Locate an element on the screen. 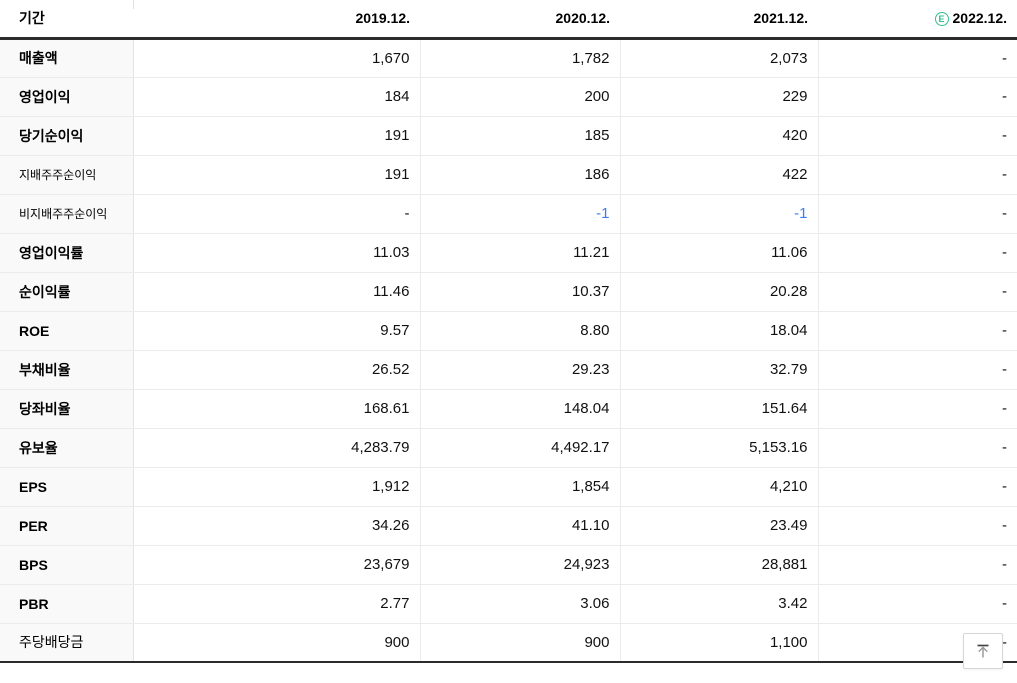 The image size is (1017, 683). value-cell: 3.42 is located at coordinates (719, 604).